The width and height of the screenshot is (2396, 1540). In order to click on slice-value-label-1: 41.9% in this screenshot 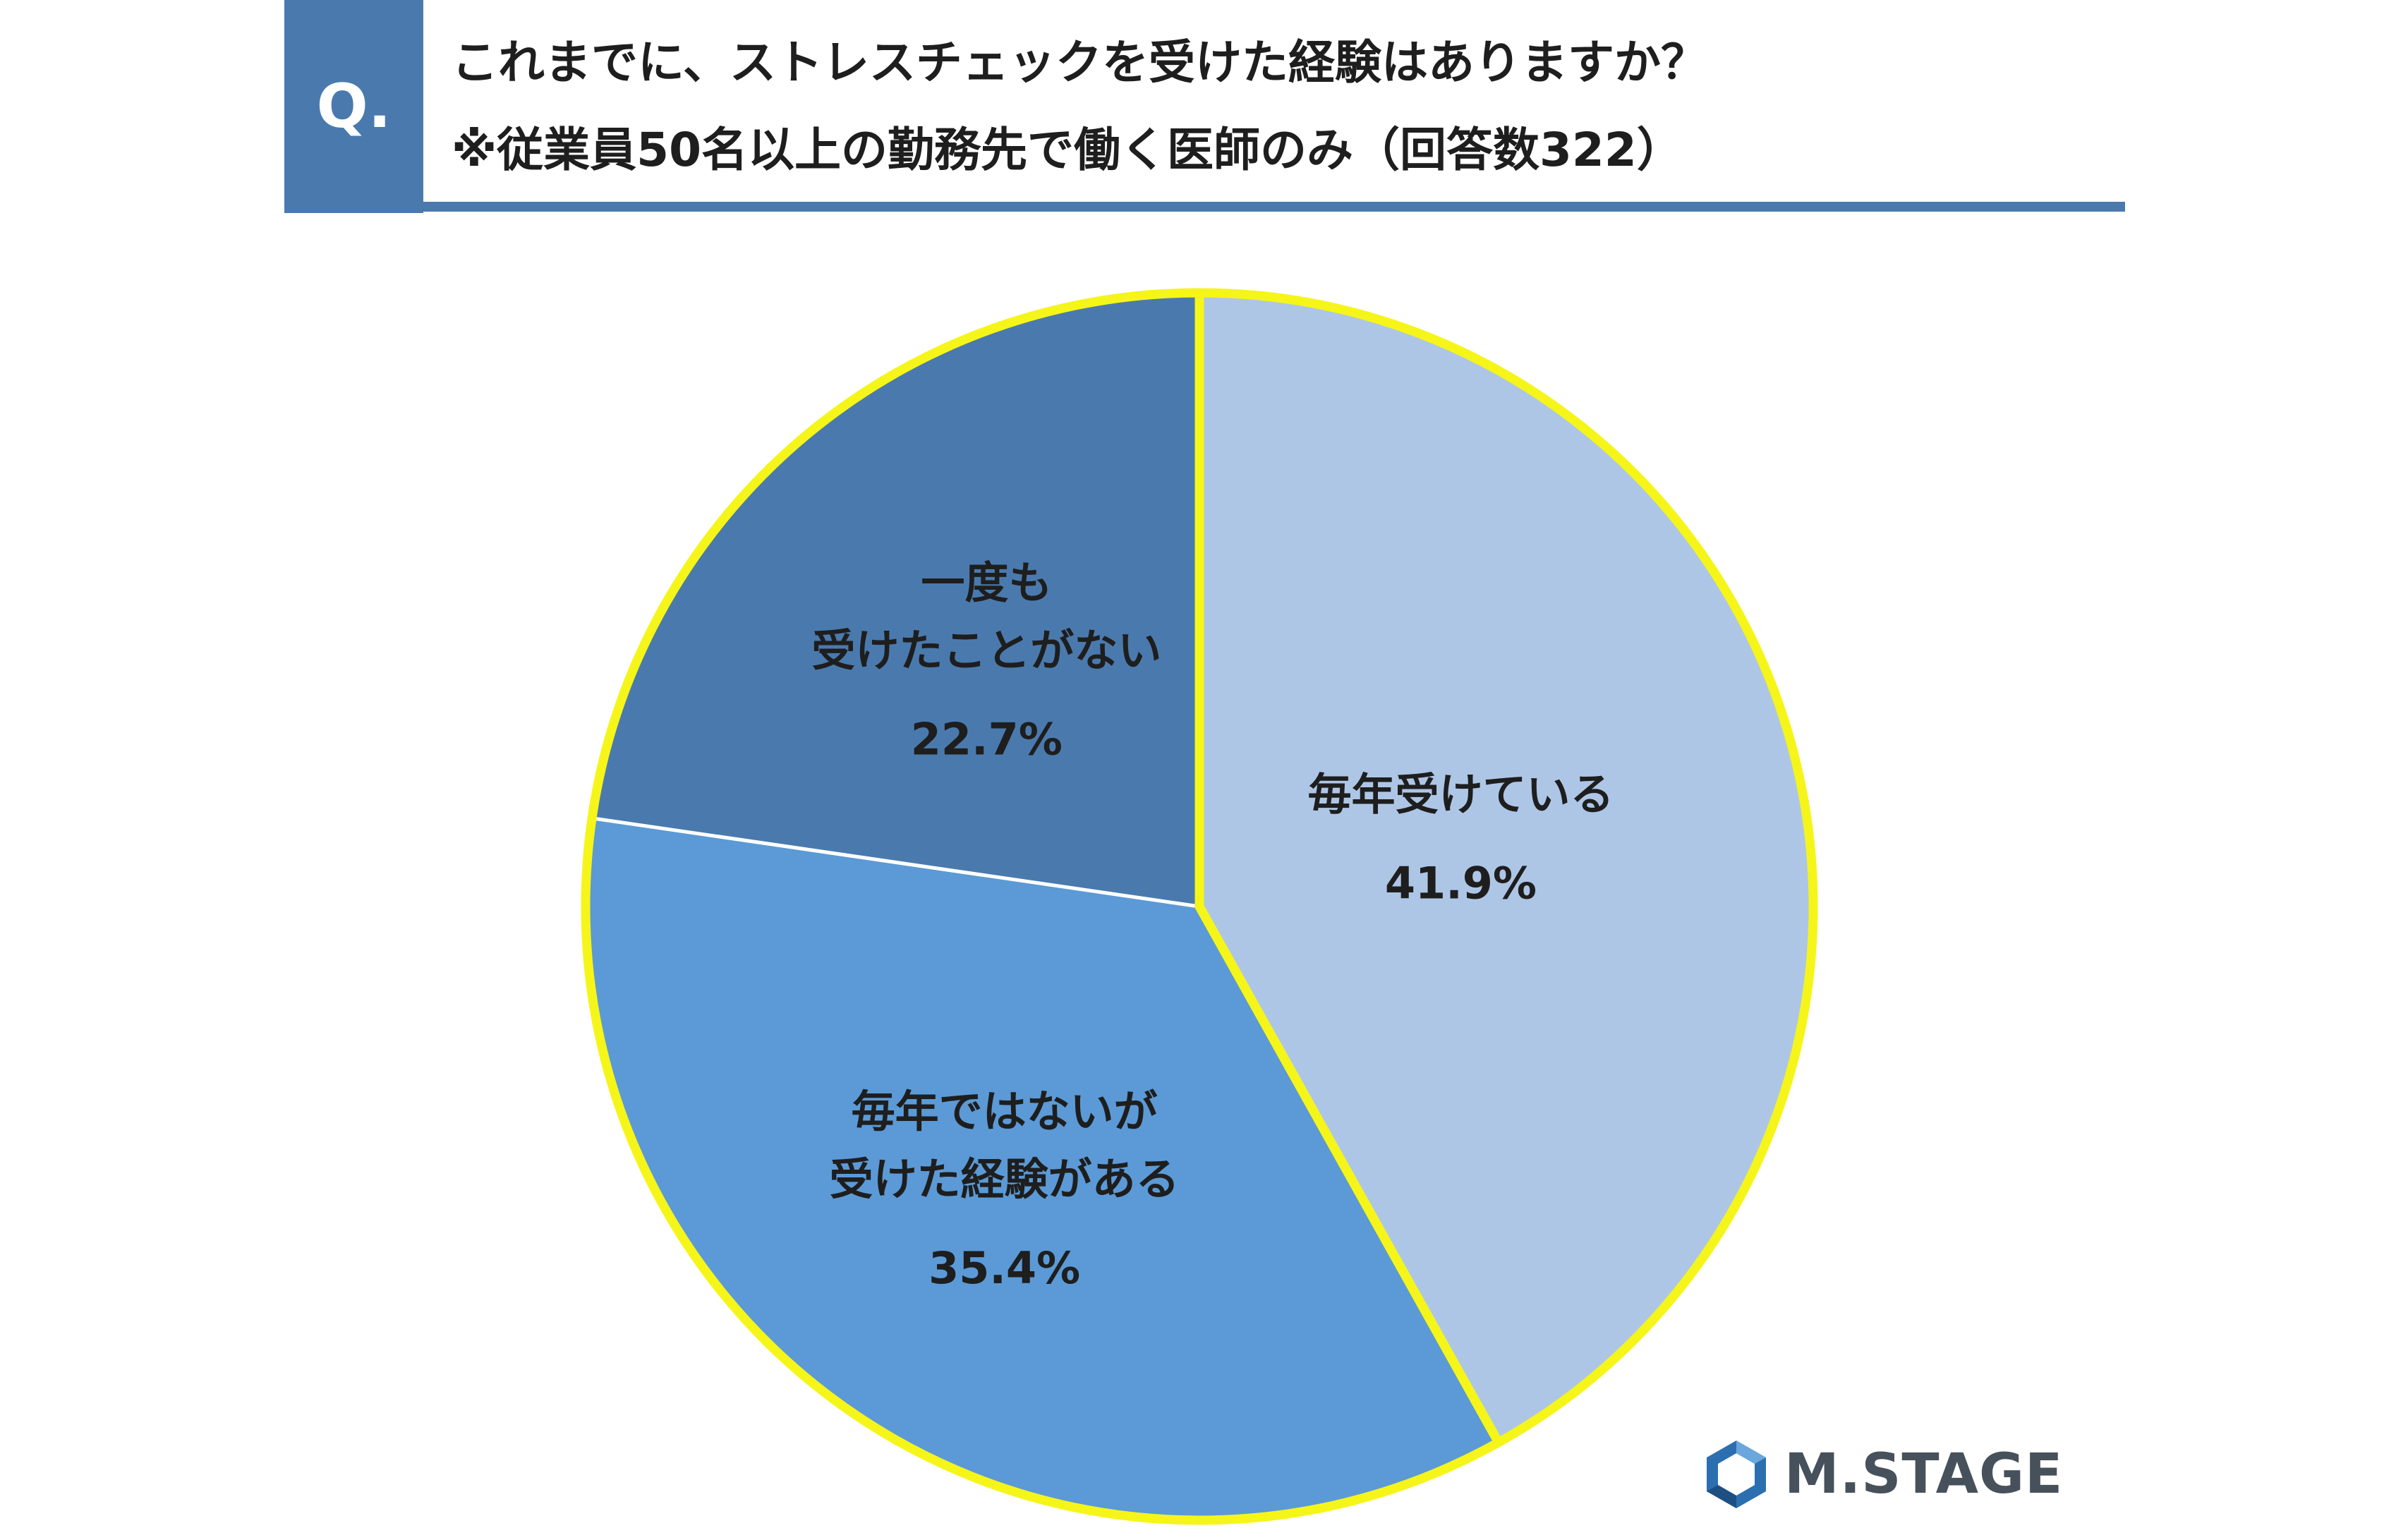, I will do `click(1461, 883)`.